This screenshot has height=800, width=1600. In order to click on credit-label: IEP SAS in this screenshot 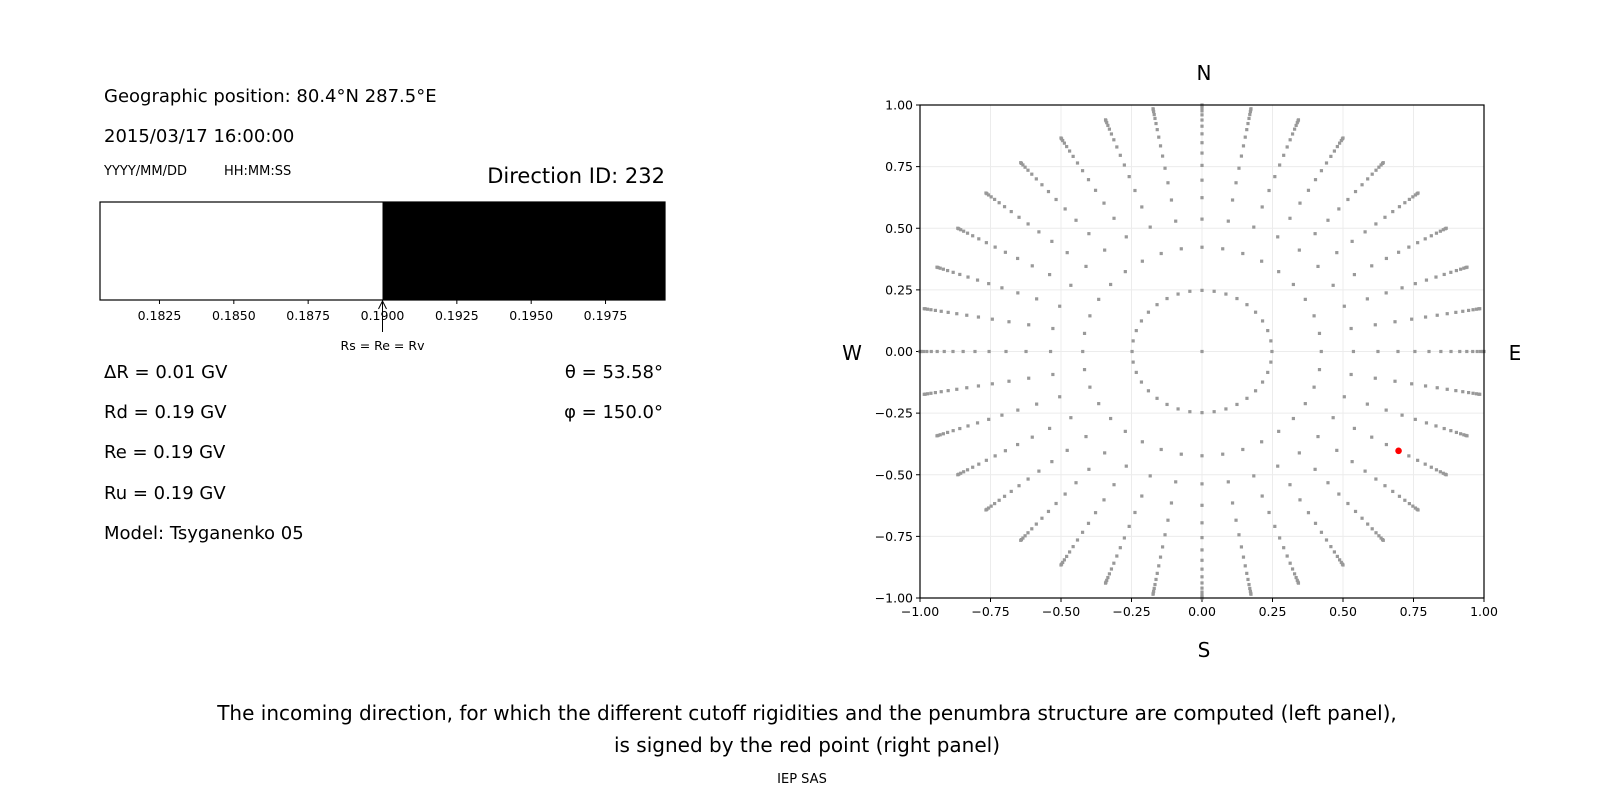, I will do `click(802, 779)`.